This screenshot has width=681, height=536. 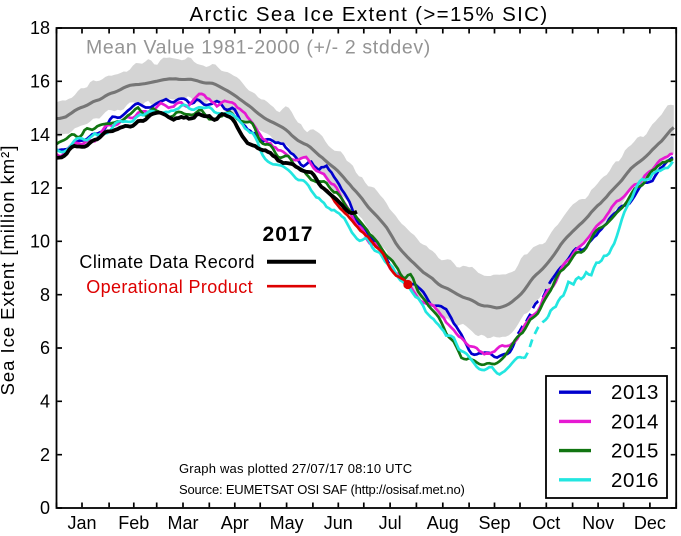 What do you see at coordinates (45, 508) in the screenshot?
I see `svg-text: 0` at bounding box center [45, 508].